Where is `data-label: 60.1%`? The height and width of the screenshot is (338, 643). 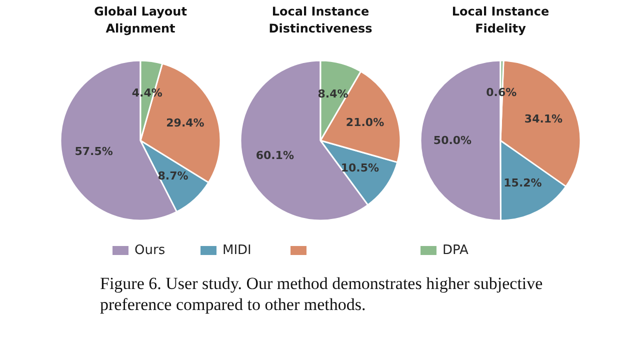 data-label: 60.1% is located at coordinates (275, 155).